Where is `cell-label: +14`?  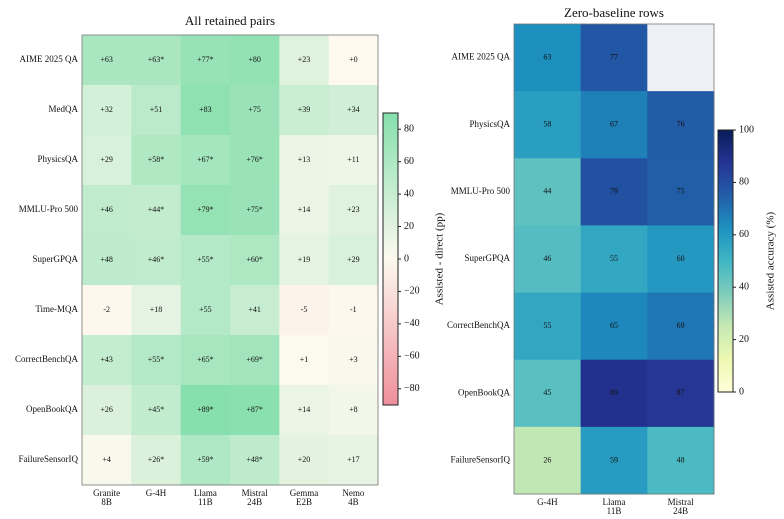 cell-label: +14 is located at coordinates (304, 409).